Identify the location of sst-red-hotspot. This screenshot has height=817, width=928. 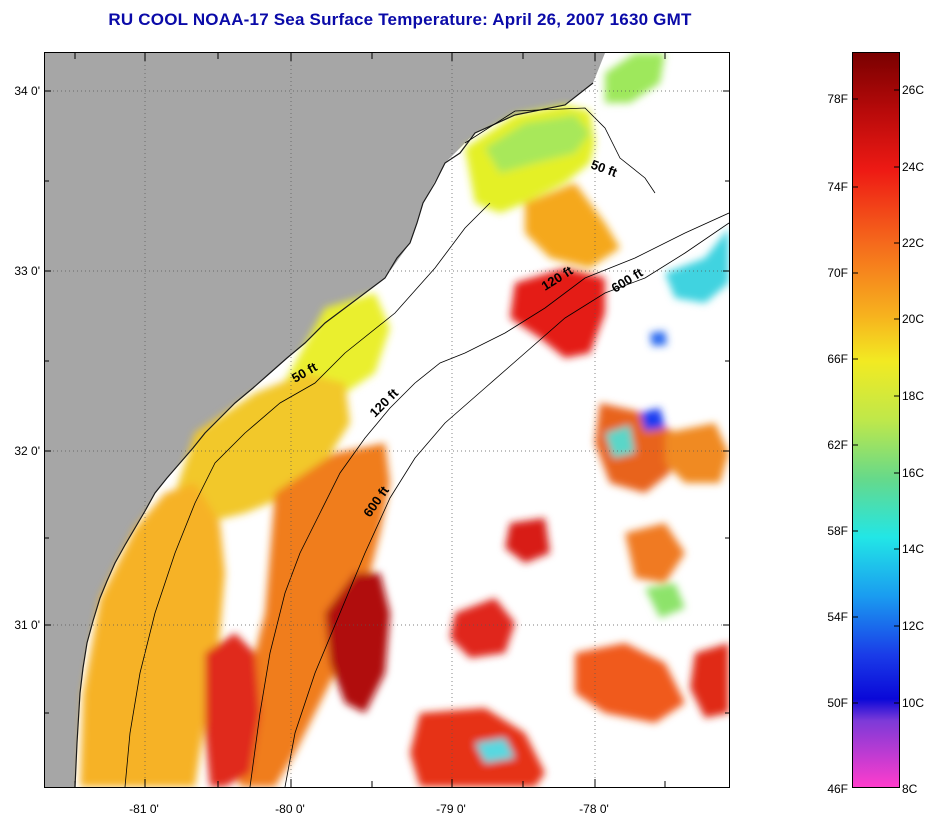
(557, 313).